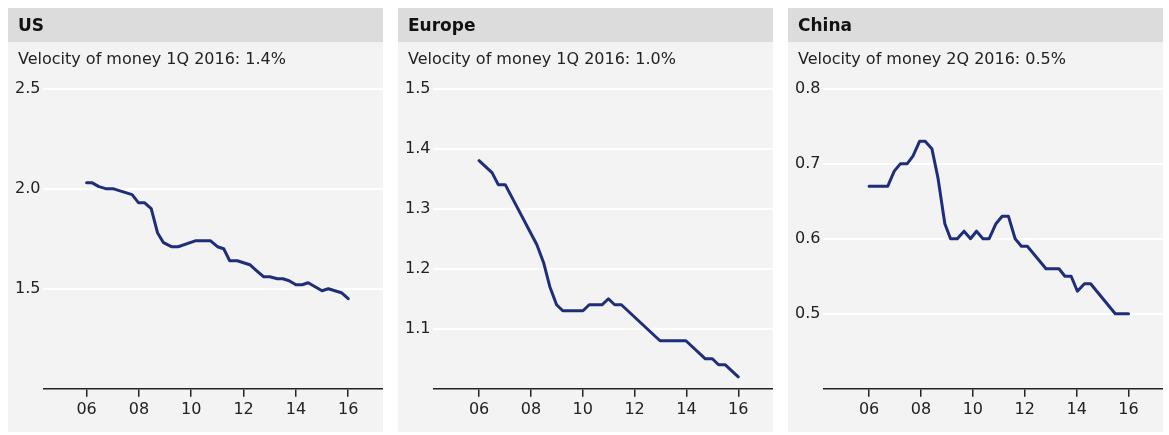 Image resolution: width=1169 pixels, height=435 pixels. I want to click on chart-title: China, so click(975, 25).